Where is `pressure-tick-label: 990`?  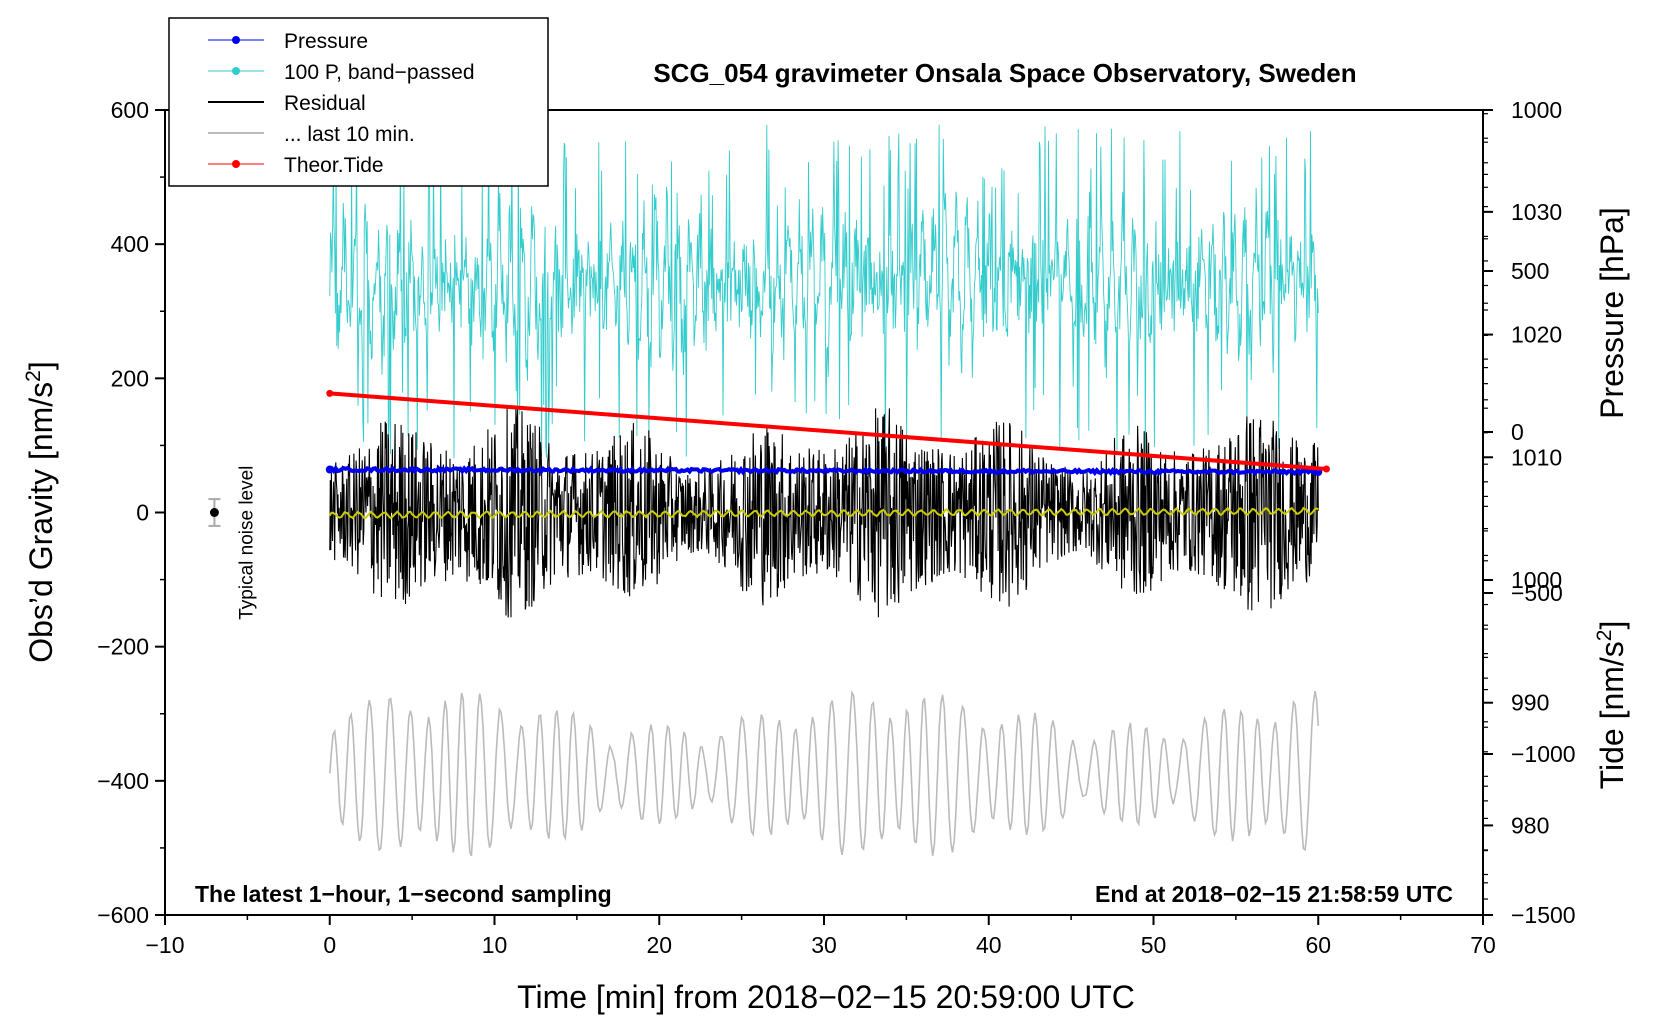
pressure-tick-label: 990 is located at coordinates (1530, 703).